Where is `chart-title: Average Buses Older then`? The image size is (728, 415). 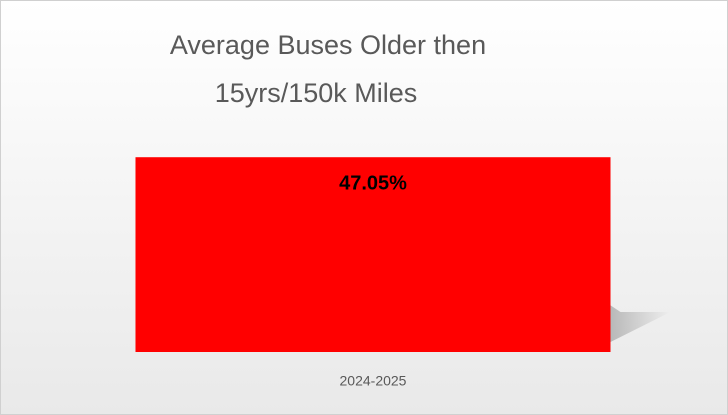
chart-title: Average Buses Older then is located at coordinates (328, 45).